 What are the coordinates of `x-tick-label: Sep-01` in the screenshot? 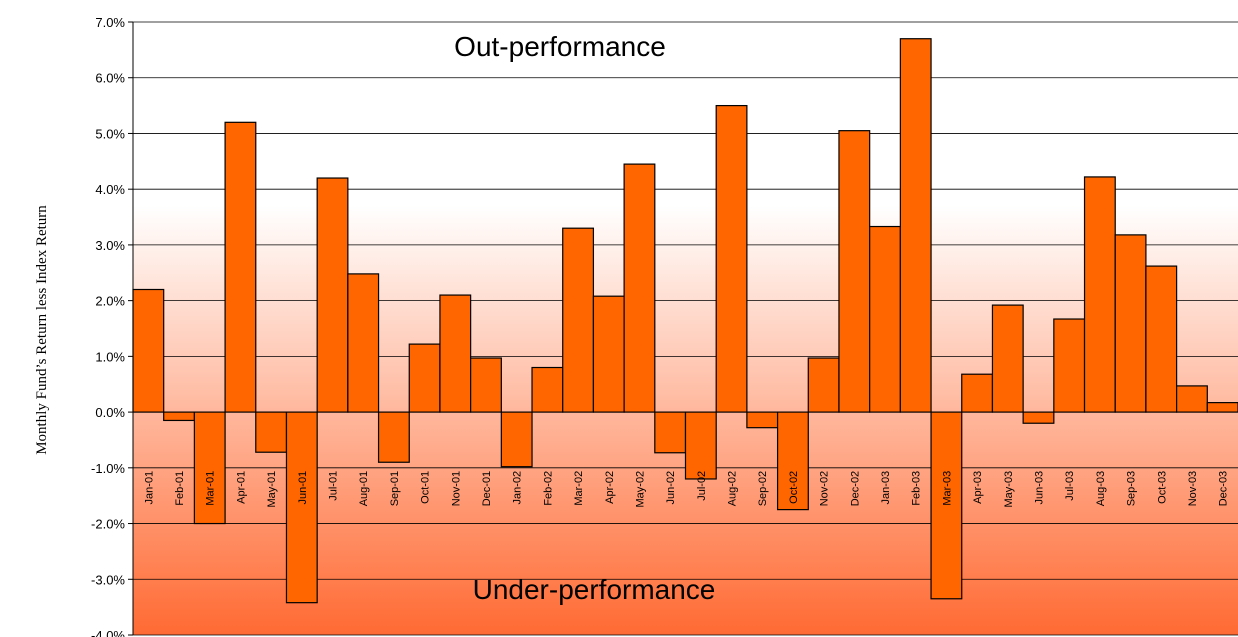 It's located at (395, 488).